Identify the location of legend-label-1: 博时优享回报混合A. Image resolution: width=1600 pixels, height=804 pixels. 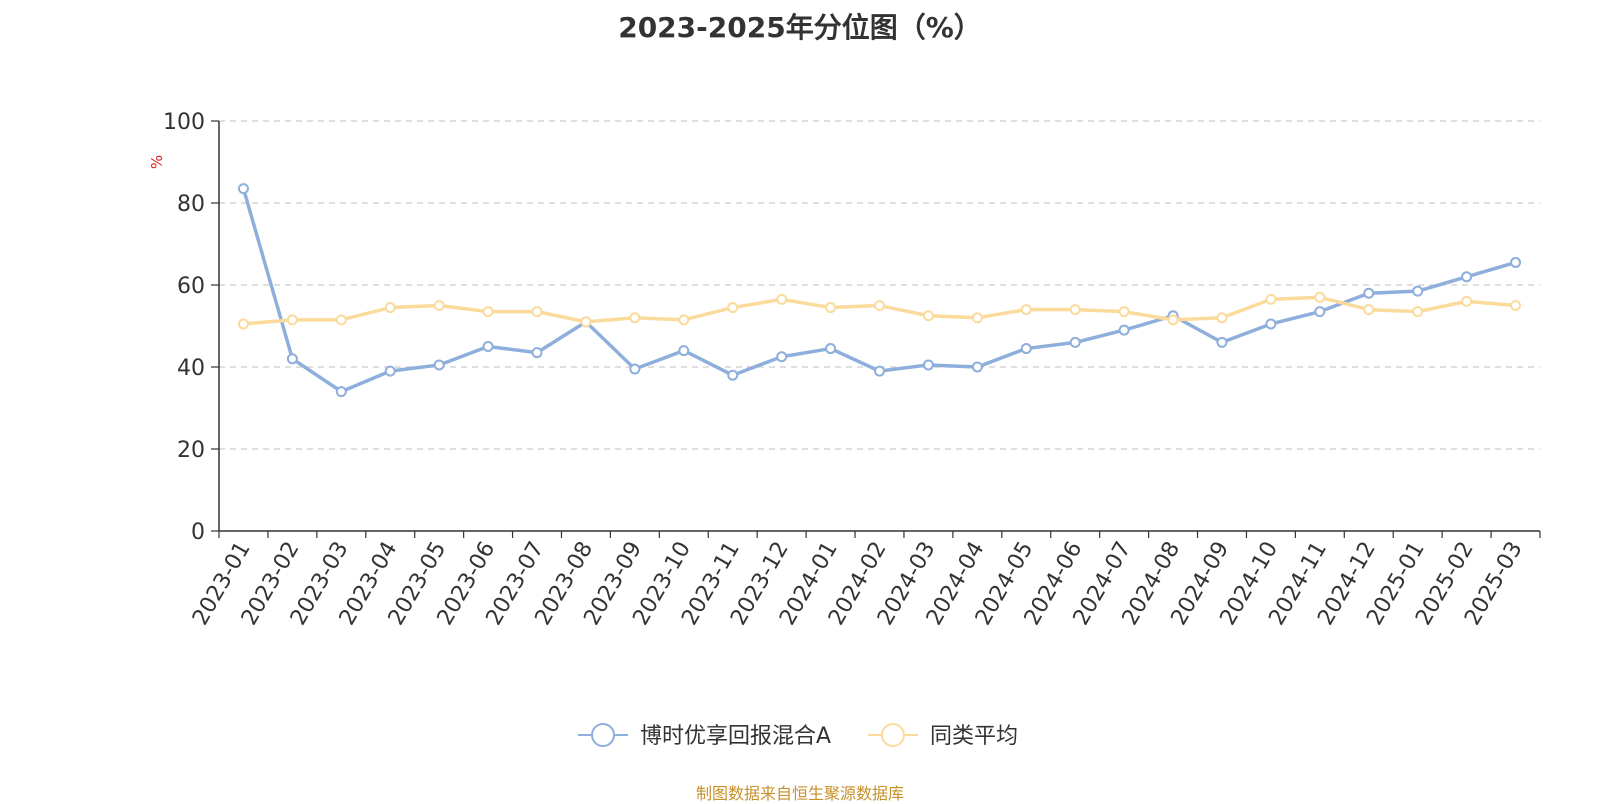
(735, 736).